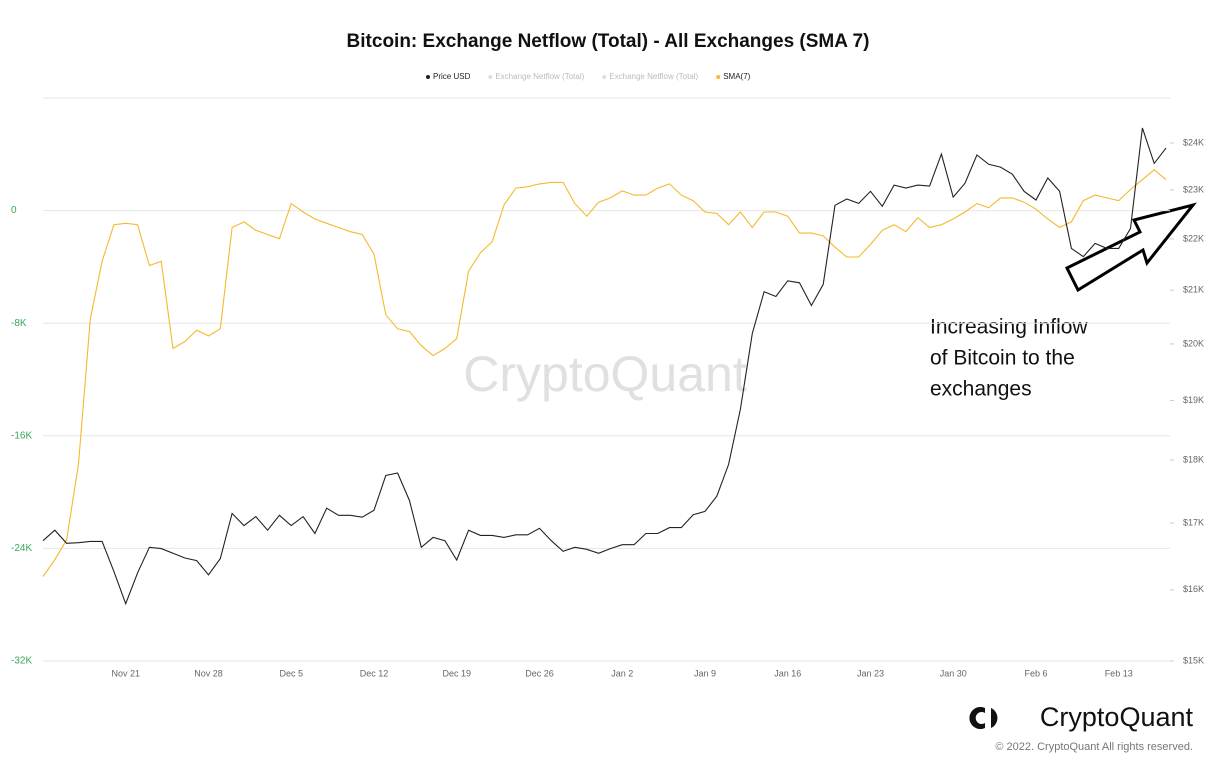 The image size is (1221, 767). I want to click on y2-tick-label: $20K, so click(1193, 343).